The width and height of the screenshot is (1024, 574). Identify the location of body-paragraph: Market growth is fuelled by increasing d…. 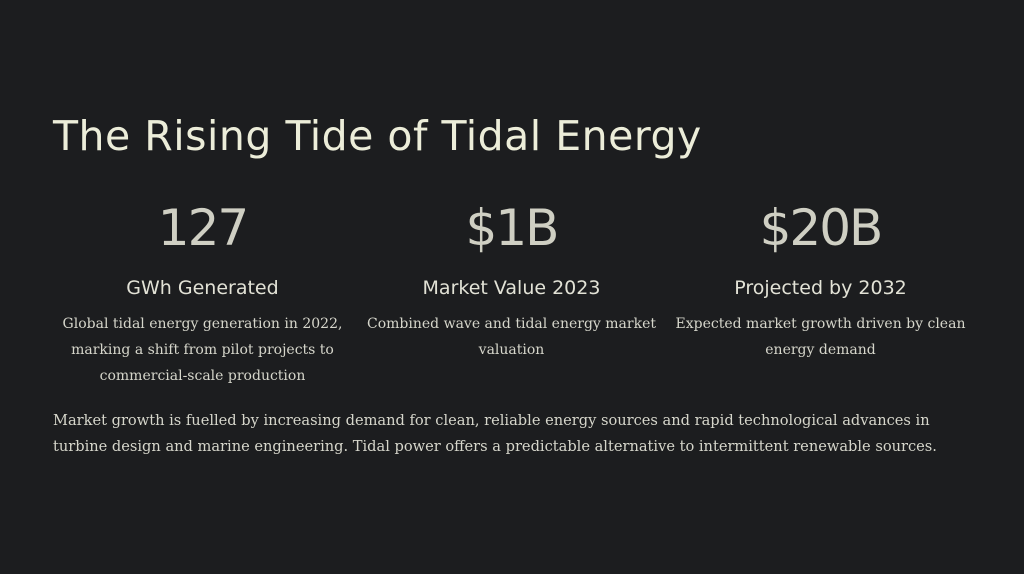
(495, 433).